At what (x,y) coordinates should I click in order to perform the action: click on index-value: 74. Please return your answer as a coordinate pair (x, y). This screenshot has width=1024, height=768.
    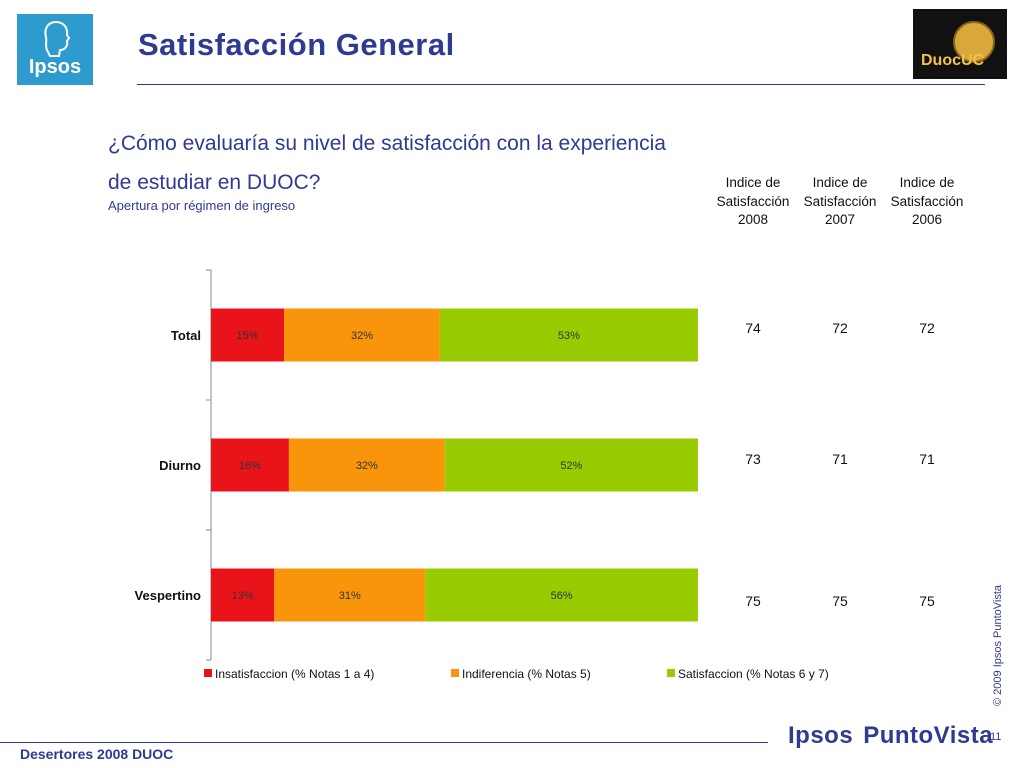
    Looking at the image, I should click on (753, 328).